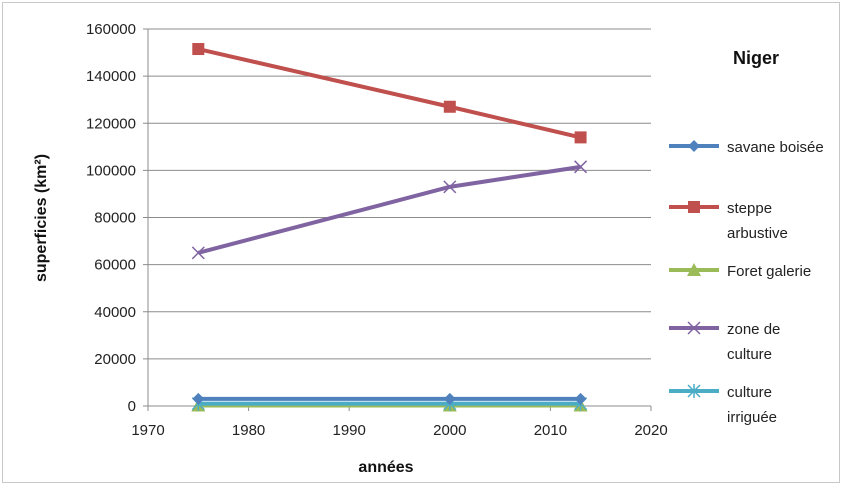  Describe the element at coordinates (399, 430) in the screenshot. I see `x-tick-labels: 1970 1980 1990 2000 2010 2020` at that location.